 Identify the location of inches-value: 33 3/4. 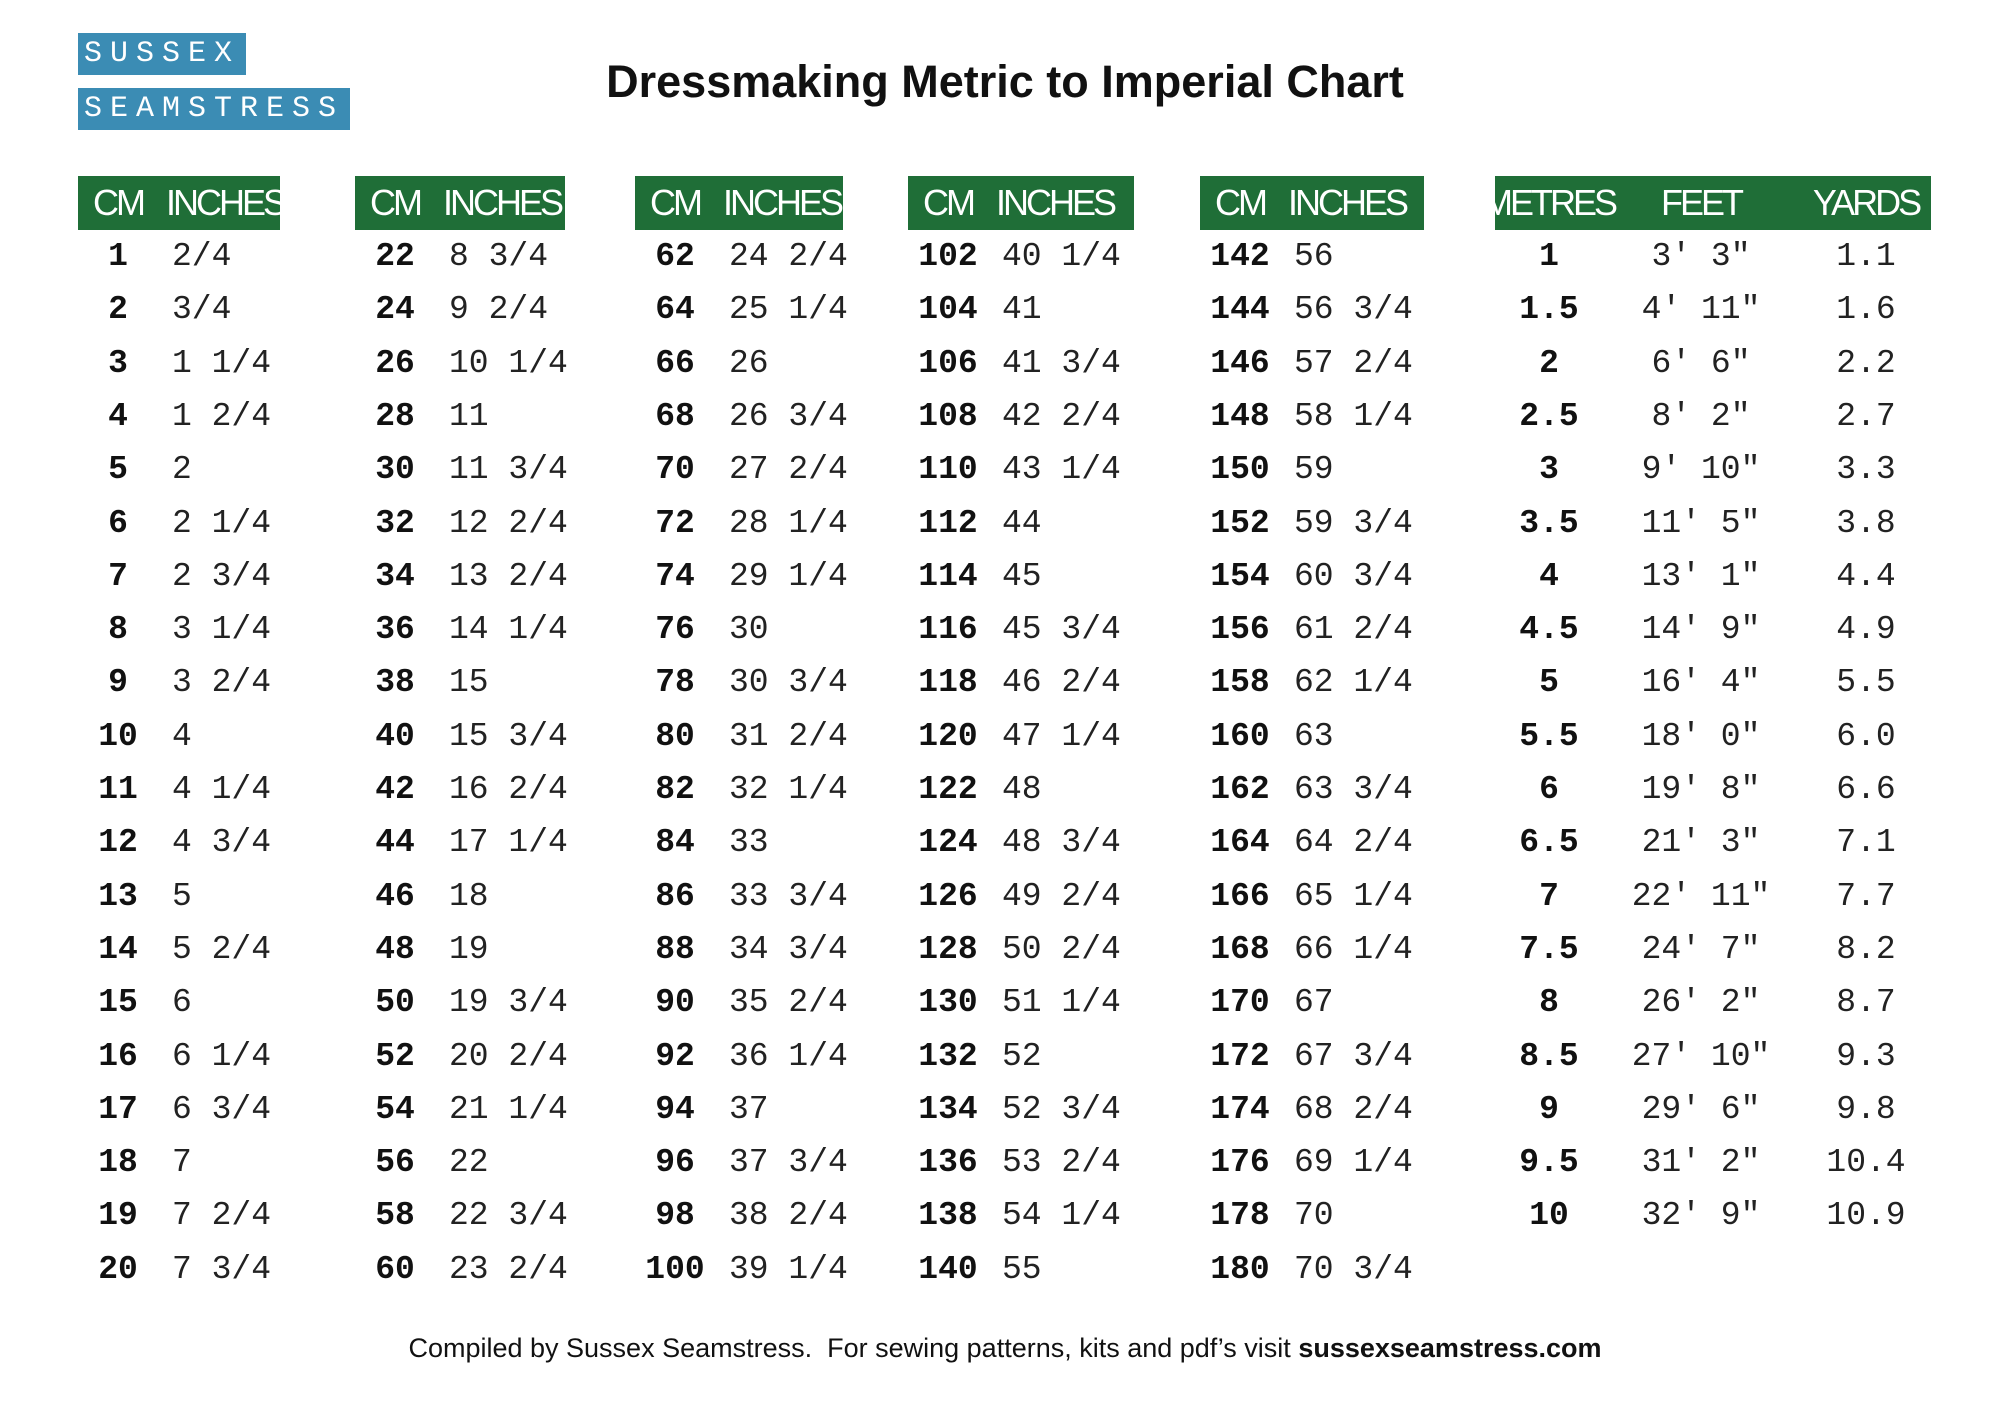
(788, 896).